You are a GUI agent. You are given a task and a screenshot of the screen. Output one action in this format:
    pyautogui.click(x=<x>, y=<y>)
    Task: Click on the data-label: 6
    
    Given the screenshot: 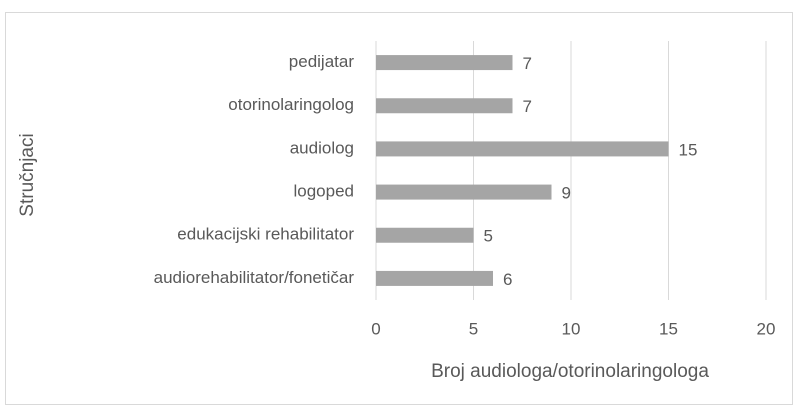 What is the action you would take?
    pyautogui.click(x=507, y=279)
    